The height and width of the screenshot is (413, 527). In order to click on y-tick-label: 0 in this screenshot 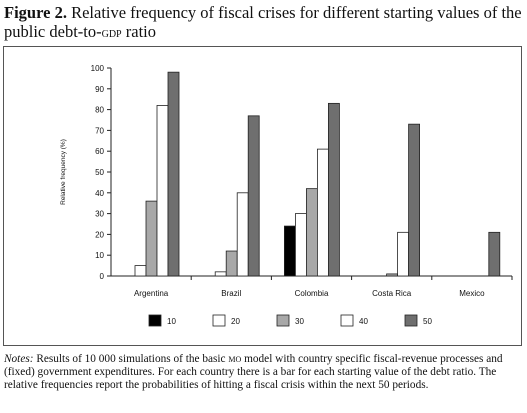, I will do `click(102, 276)`.